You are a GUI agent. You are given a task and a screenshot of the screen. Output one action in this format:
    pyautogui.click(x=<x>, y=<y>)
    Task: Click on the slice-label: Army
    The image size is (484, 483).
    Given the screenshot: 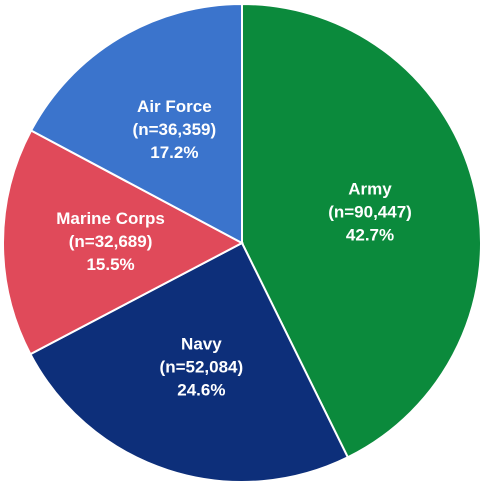 What is the action you would take?
    pyautogui.click(x=370, y=189)
    